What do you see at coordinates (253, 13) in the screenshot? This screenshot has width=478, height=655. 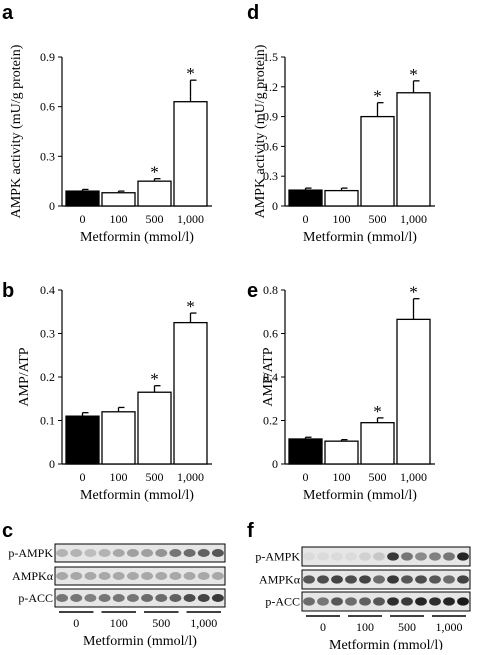 I see `panel-letter-d: d` at bounding box center [253, 13].